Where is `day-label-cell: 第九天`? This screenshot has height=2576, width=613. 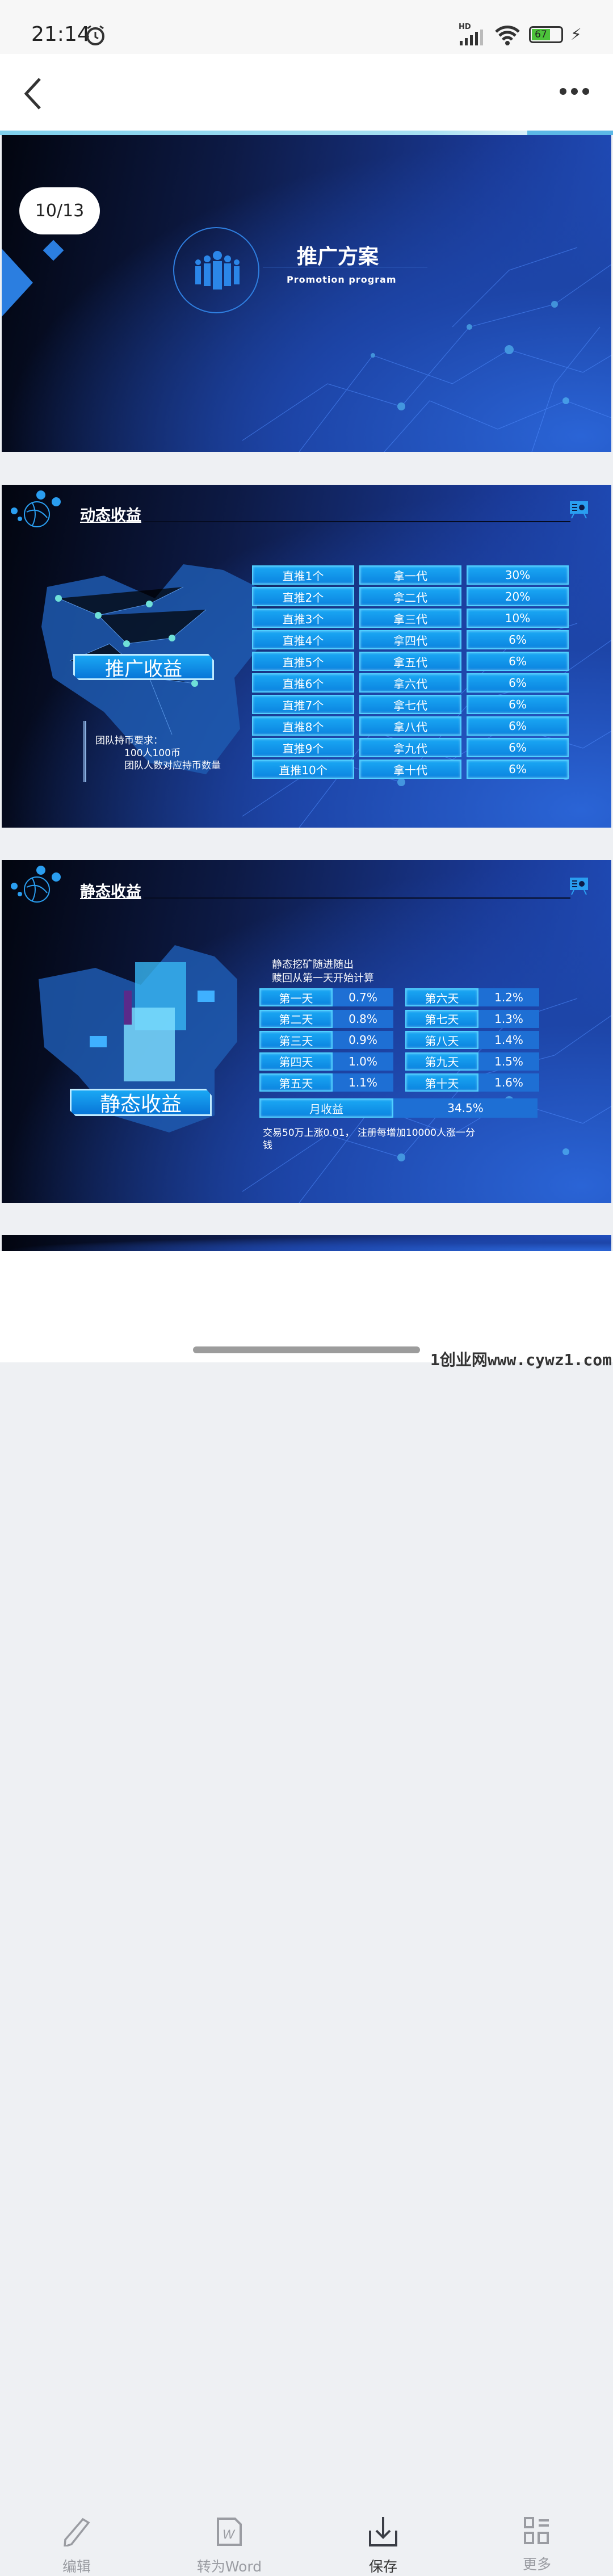
day-label-cell: 第九天 is located at coordinates (441, 1062).